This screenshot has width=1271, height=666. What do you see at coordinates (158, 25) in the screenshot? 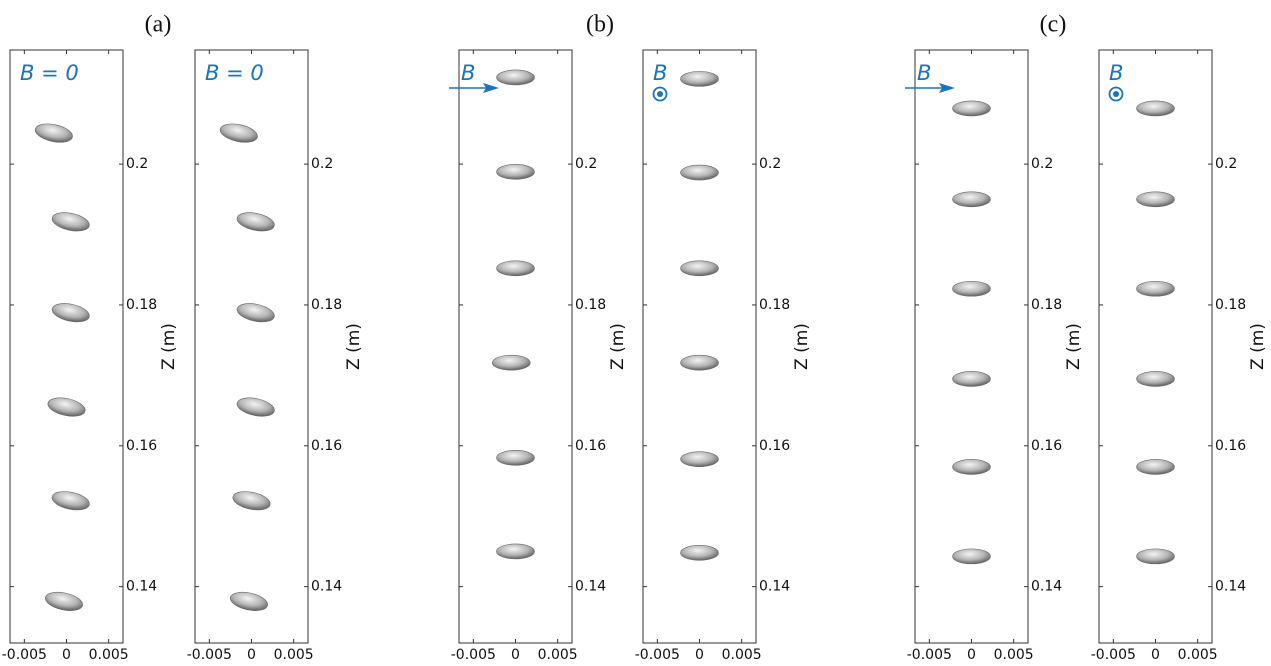
I see `panel-label: (a)` at bounding box center [158, 25].